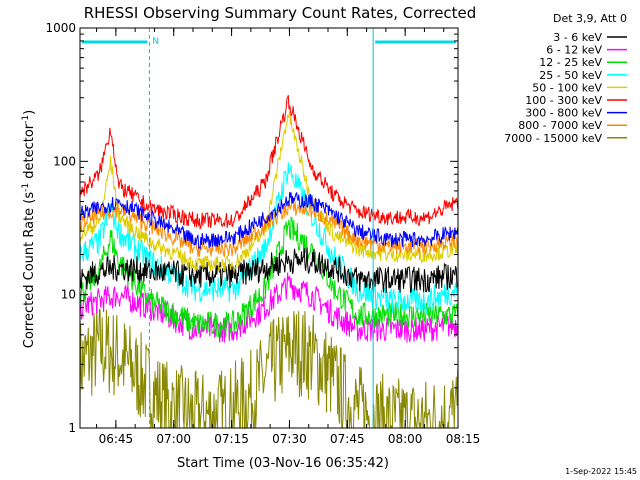 The height and width of the screenshot is (480, 640). Describe the element at coordinates (68, 295) in the screenshot. I see `y-tick-label-1: 10` at that location.